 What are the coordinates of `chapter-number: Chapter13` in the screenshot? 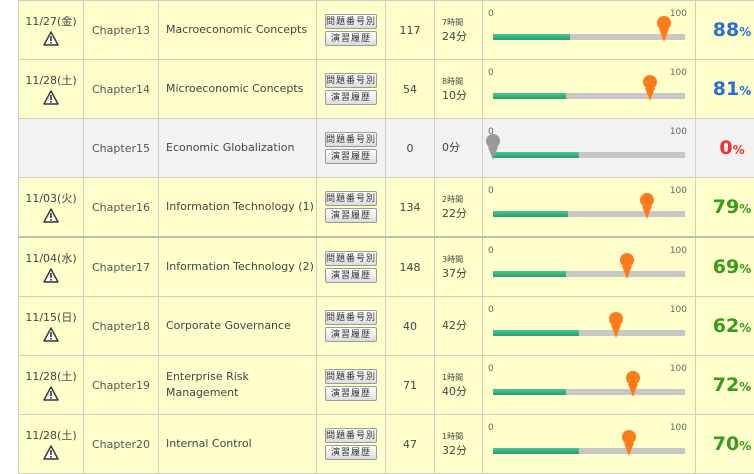 It's located at (121, 30).